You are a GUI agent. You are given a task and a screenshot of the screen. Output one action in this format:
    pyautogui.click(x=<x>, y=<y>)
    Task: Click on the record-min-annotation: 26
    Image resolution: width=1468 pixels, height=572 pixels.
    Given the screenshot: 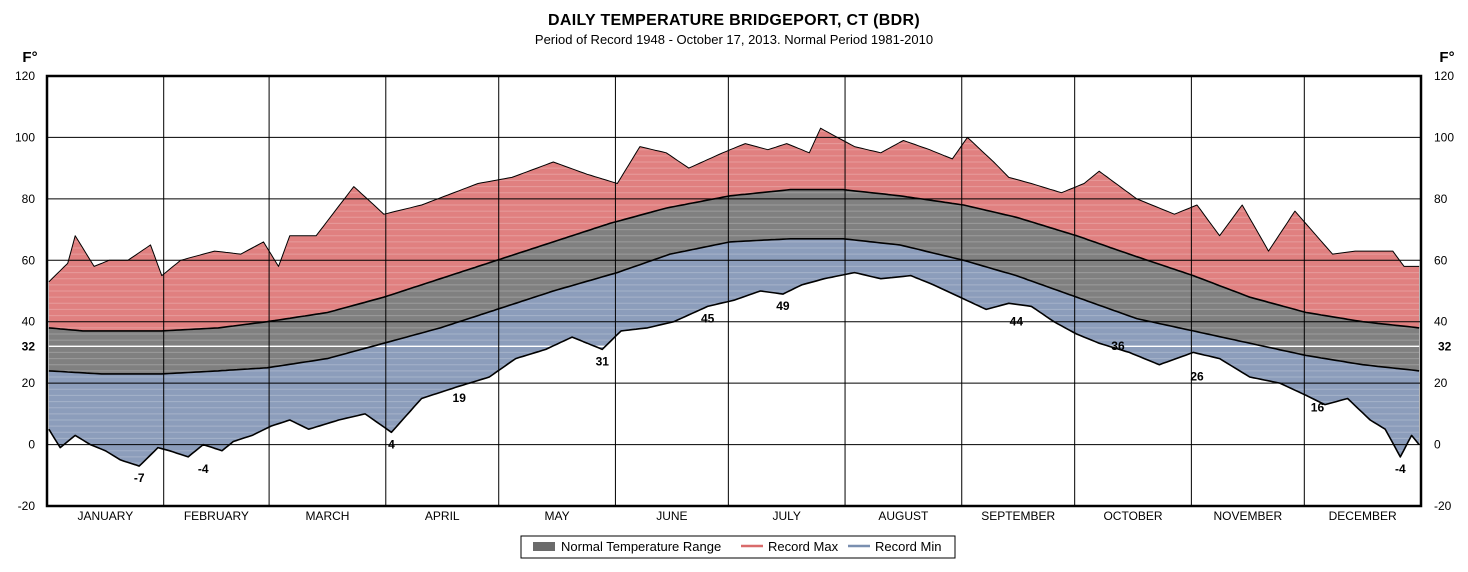 What is the action you would take?
    pyautogui.click(x=1197, y=377)
    